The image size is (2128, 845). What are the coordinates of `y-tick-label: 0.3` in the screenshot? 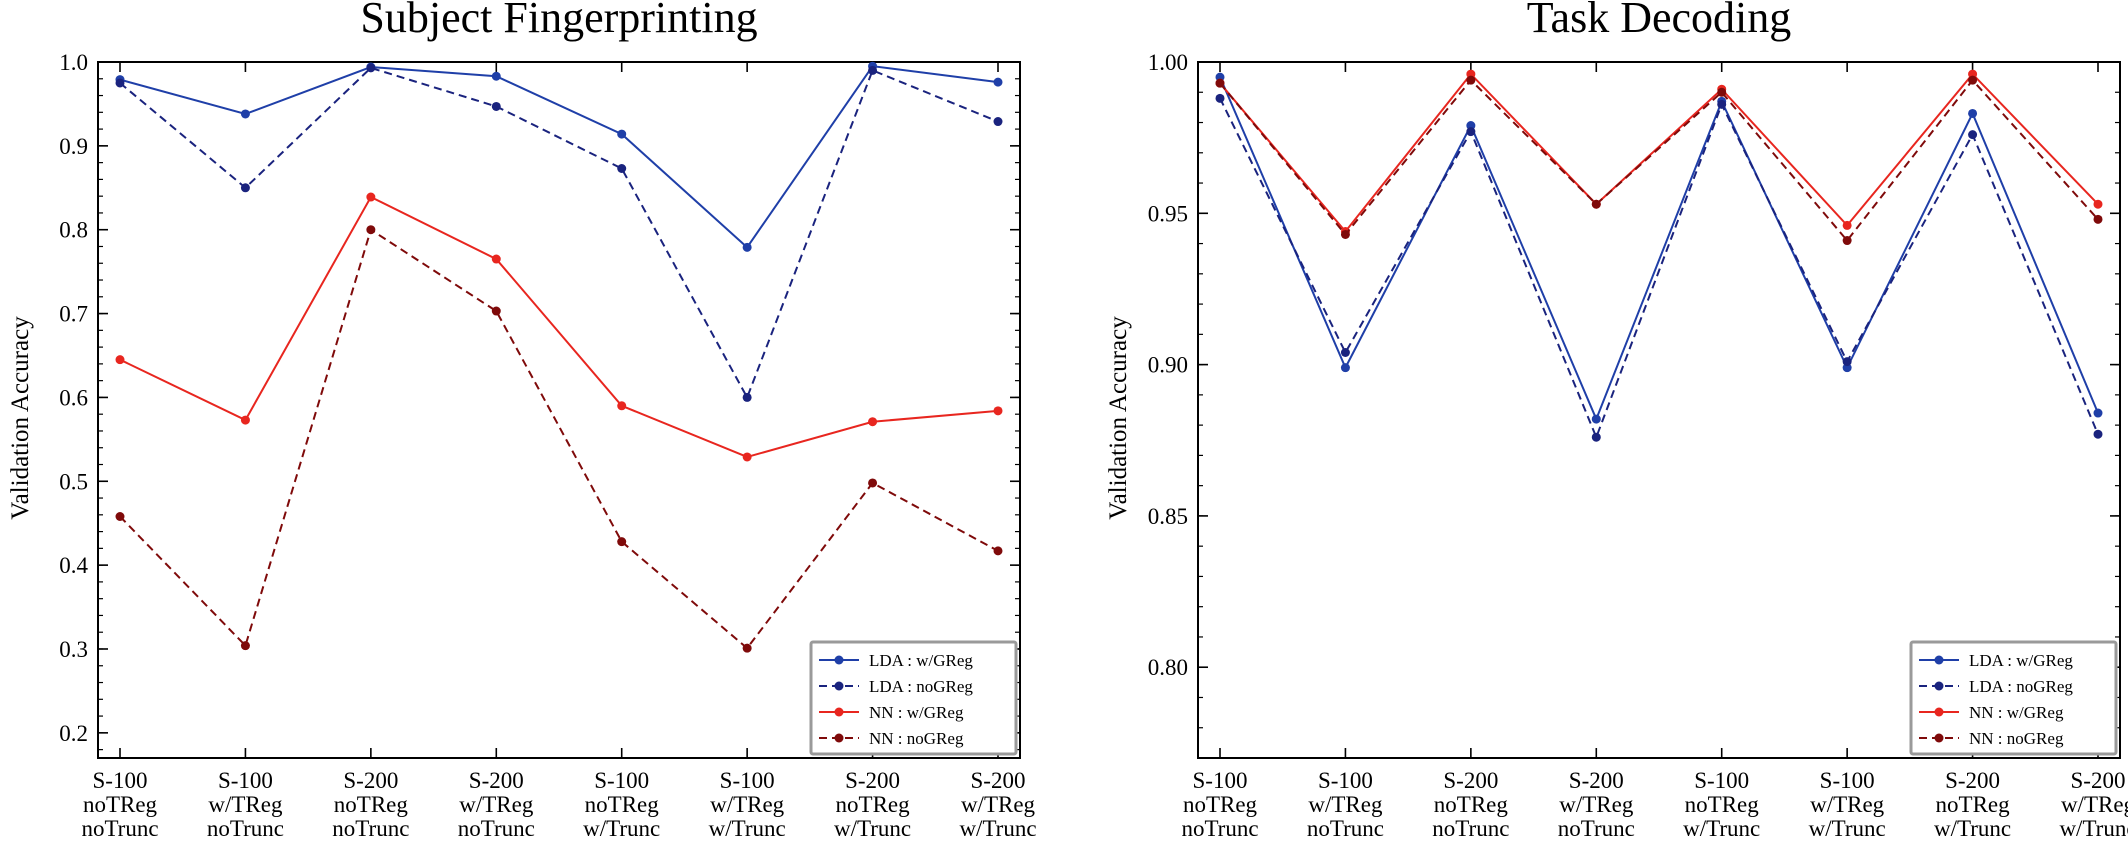 It's located at (73, 649).